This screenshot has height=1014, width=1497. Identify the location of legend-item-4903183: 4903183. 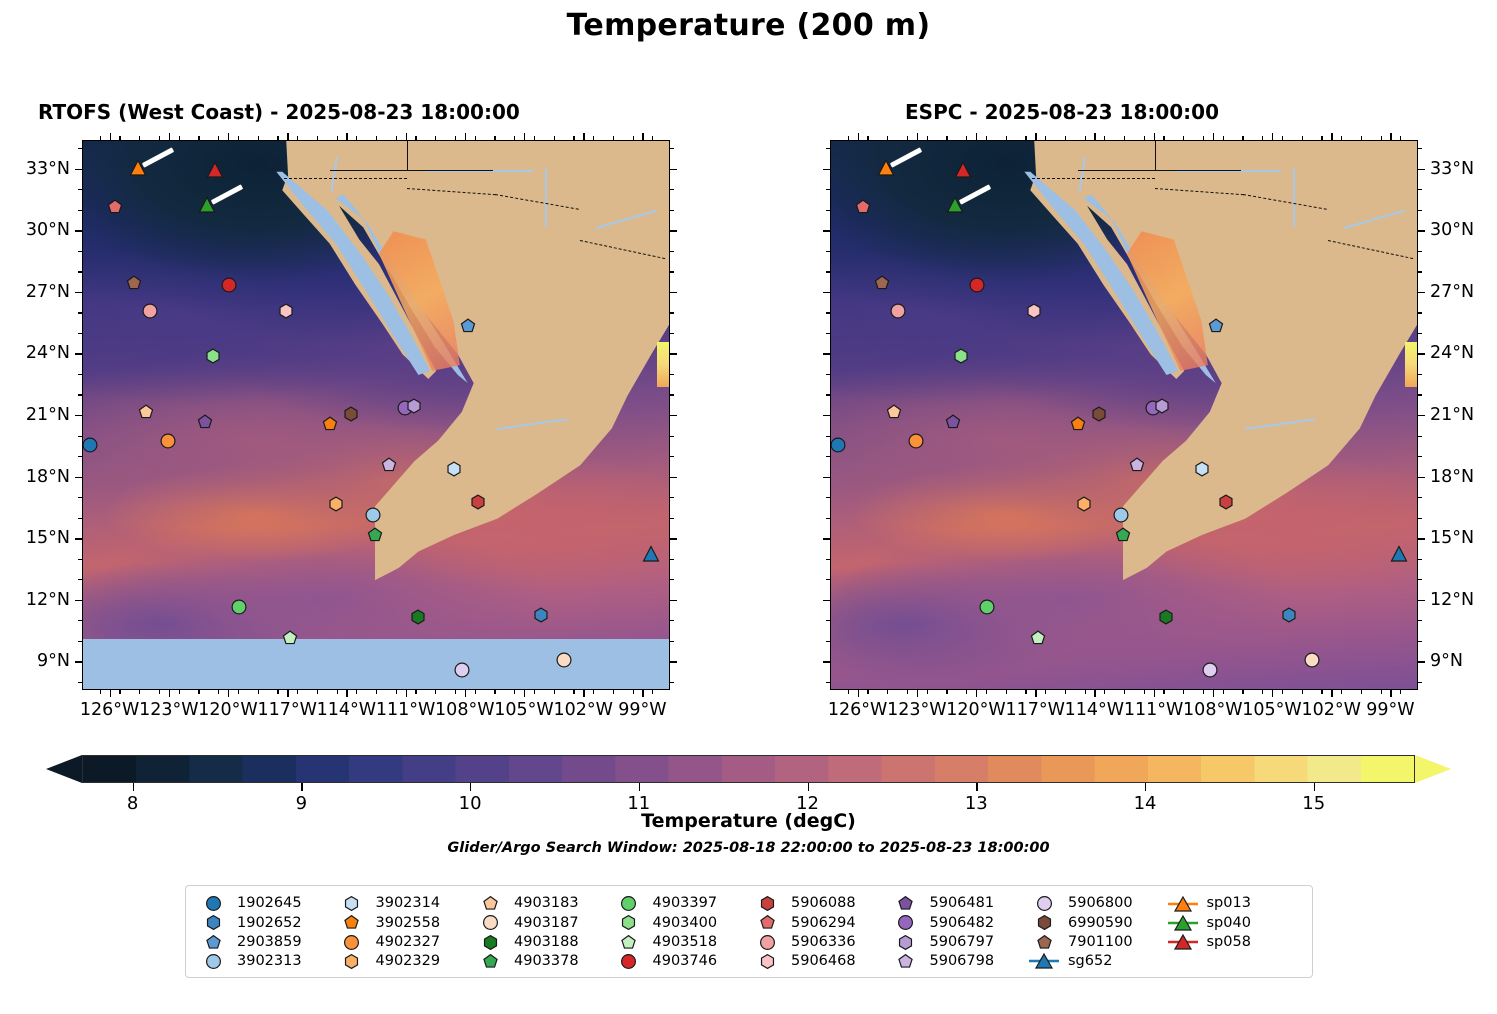
(541, 903).